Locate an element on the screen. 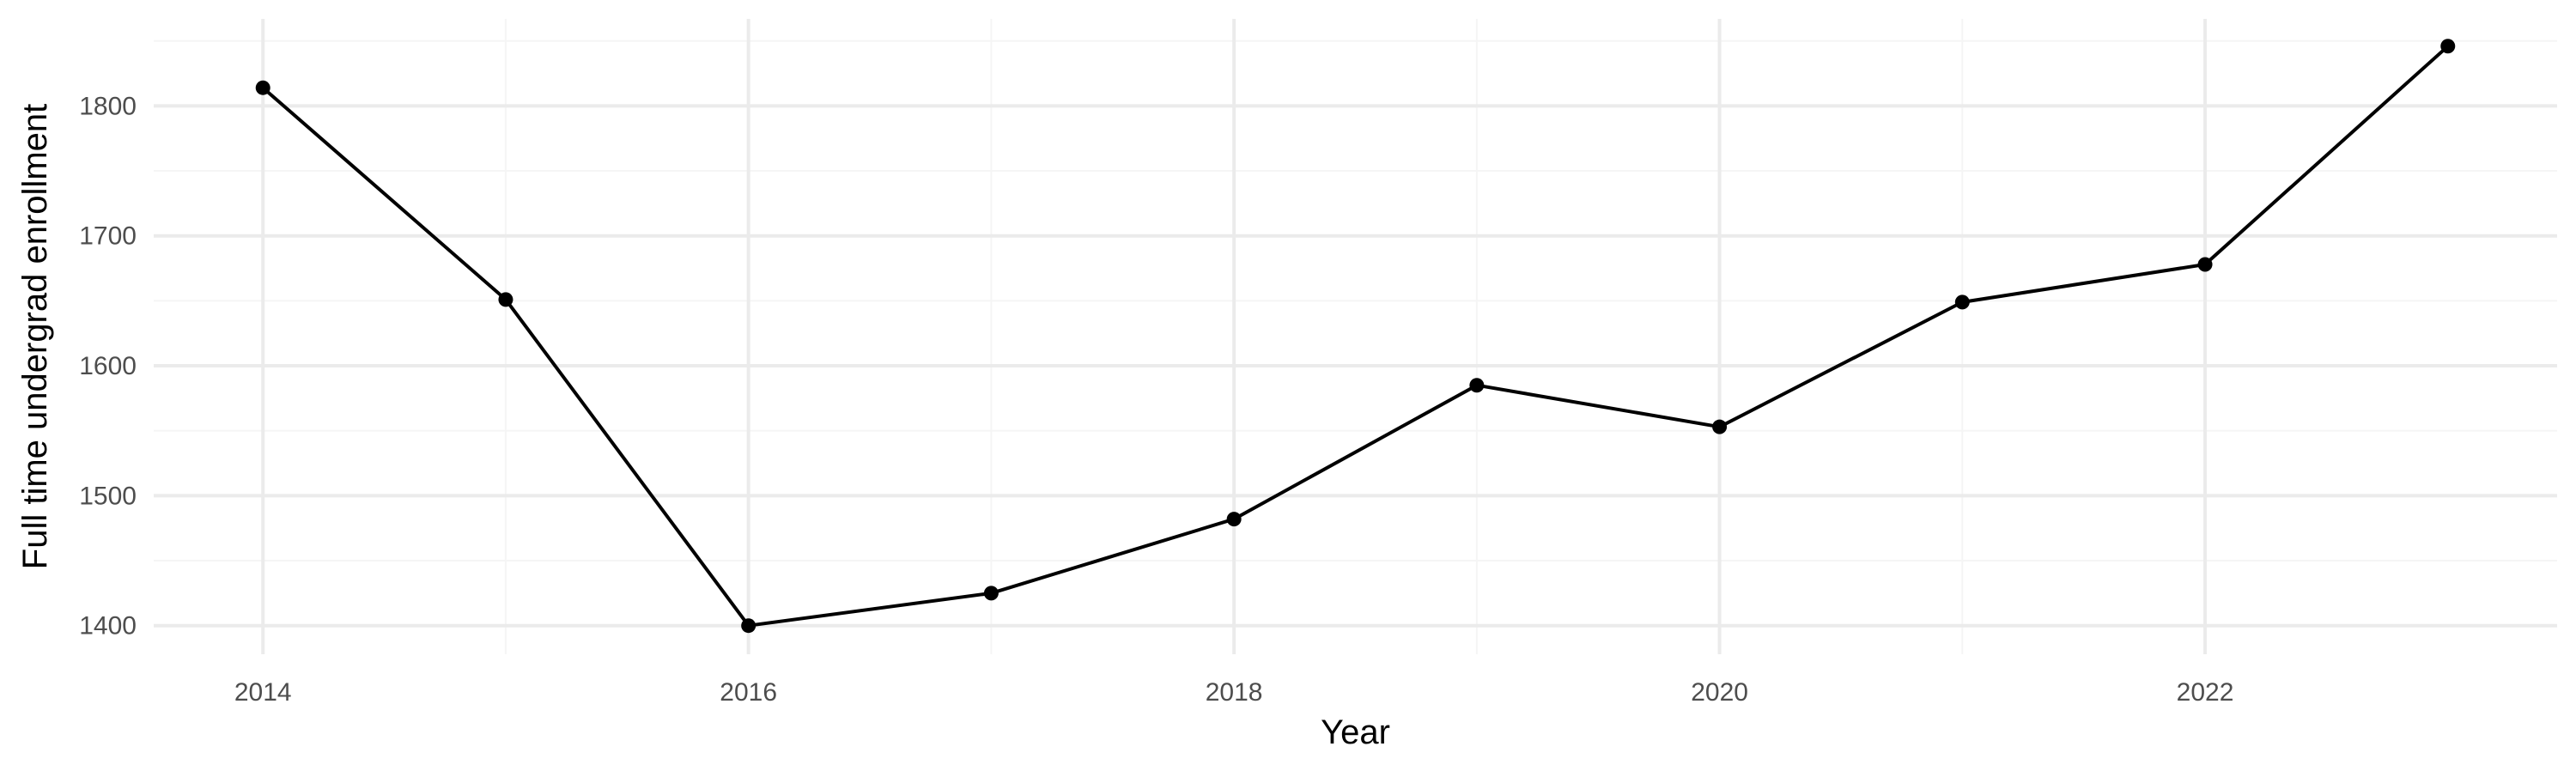 The height and width of the screenshot is (777, 2576). x-axis-tick-labels: 2014 2016 2018 2020 2022 is located at coordinates (1234, 692).